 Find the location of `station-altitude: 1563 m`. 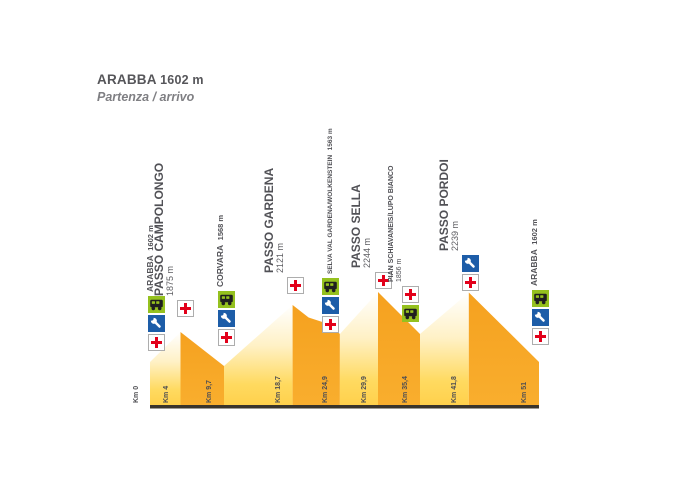

station-altitude: 1563 m is located at coordinates (330, 139).